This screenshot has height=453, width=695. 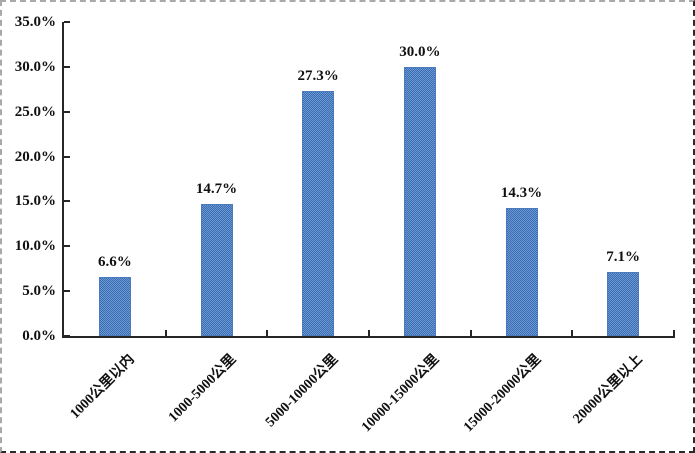 I want to click on x-axis-category-label: 1000-5000公里, so click(x=202, y=389).